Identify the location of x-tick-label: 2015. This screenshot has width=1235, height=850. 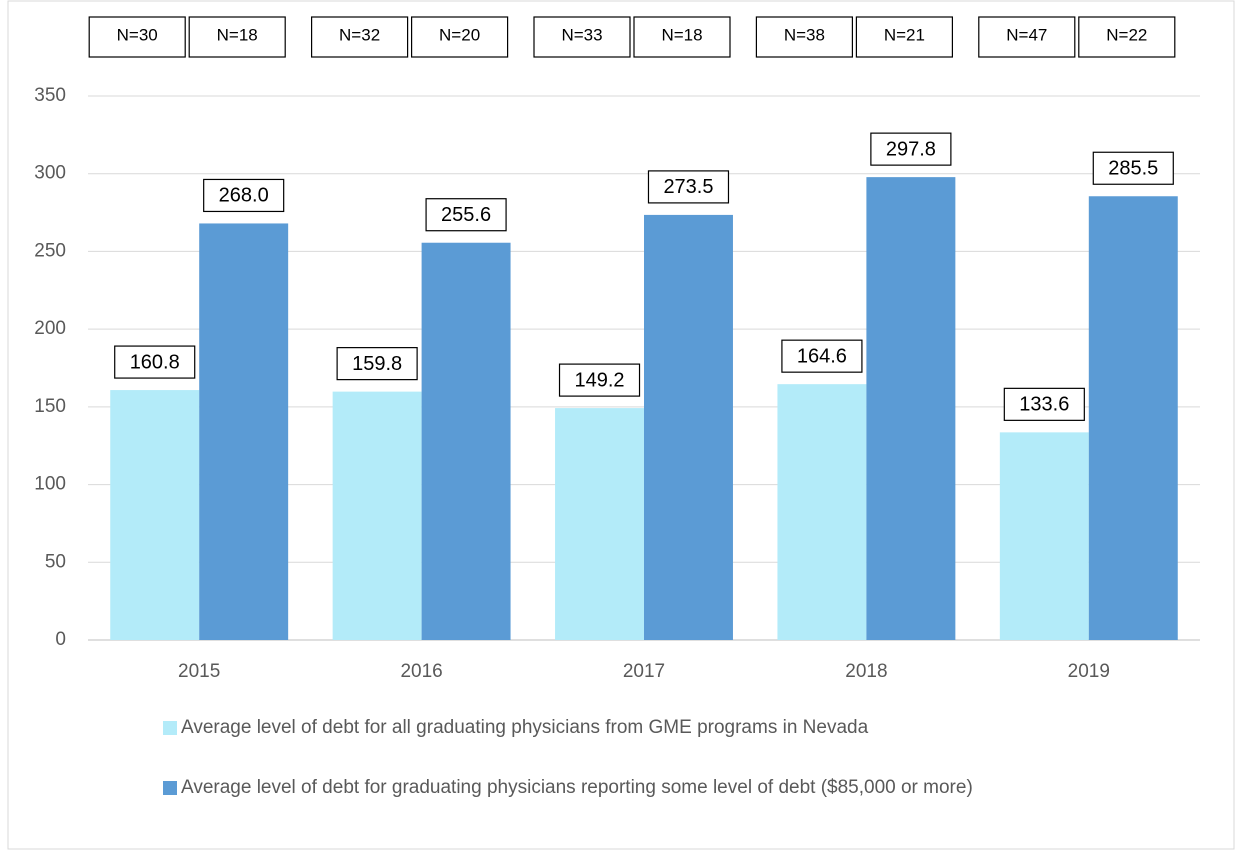
(199, 671).